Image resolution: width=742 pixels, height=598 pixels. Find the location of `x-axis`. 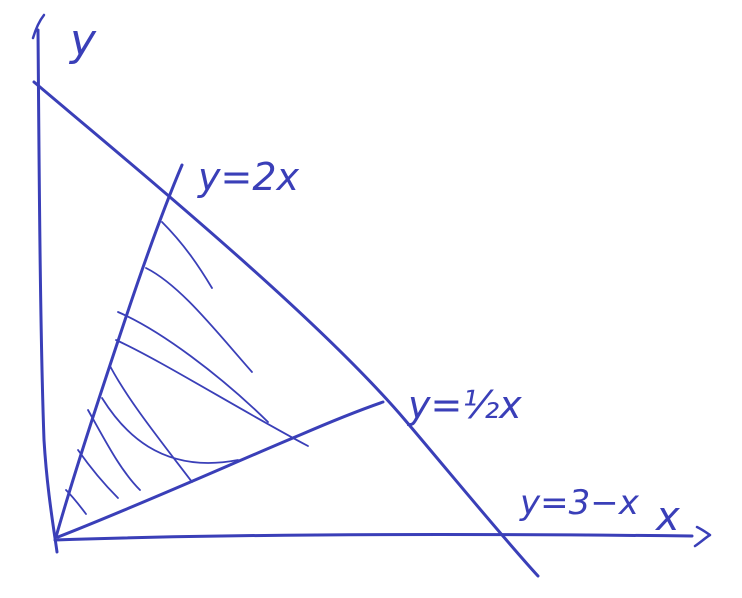

x-axis is located at coordinates (373, 537).